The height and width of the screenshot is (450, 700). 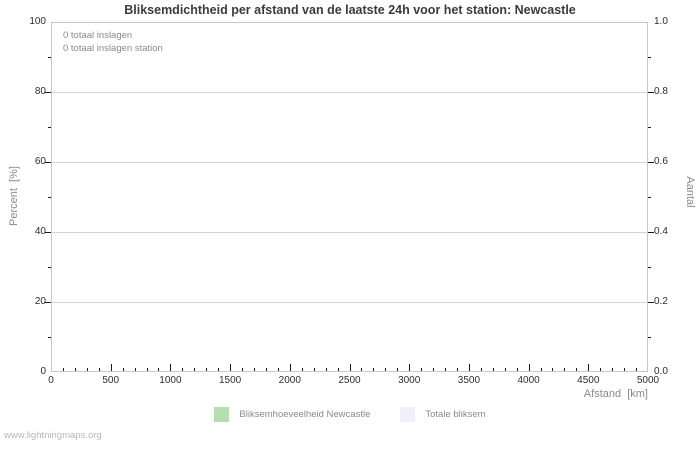 What do you see at coordinates (661, 91) in the screenshot?
I see `y-right-tick-label: 0.8` at bounding box center [661, 91].